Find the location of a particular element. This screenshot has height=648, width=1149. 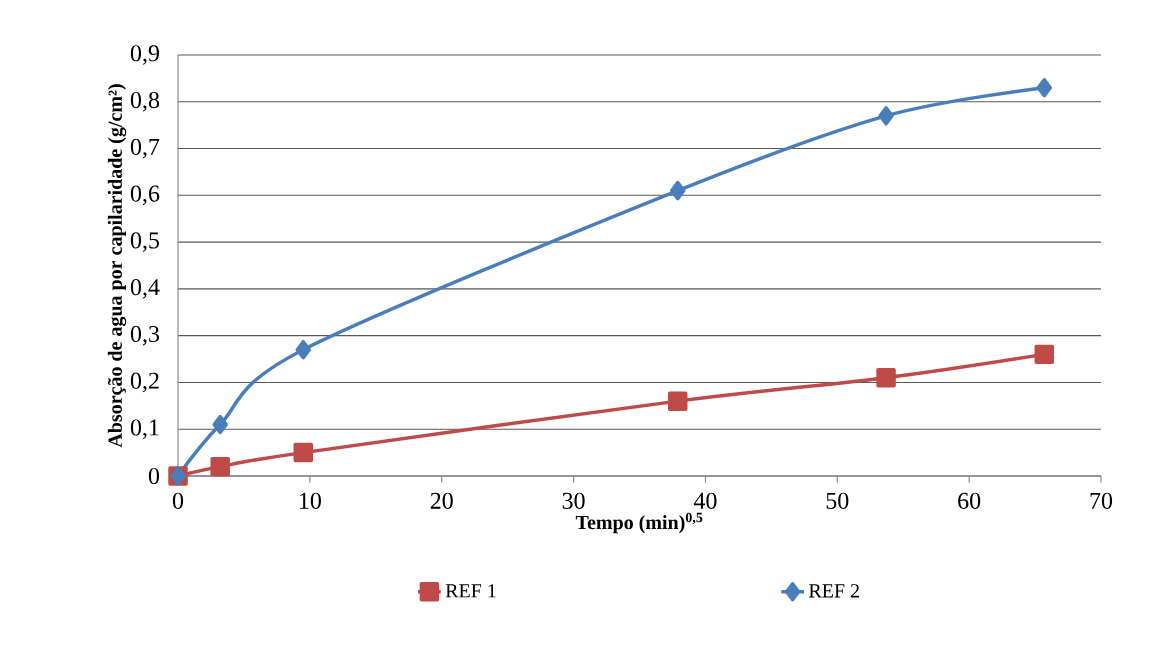

y-tick-label: 0 is located at coordinates (154, 476).